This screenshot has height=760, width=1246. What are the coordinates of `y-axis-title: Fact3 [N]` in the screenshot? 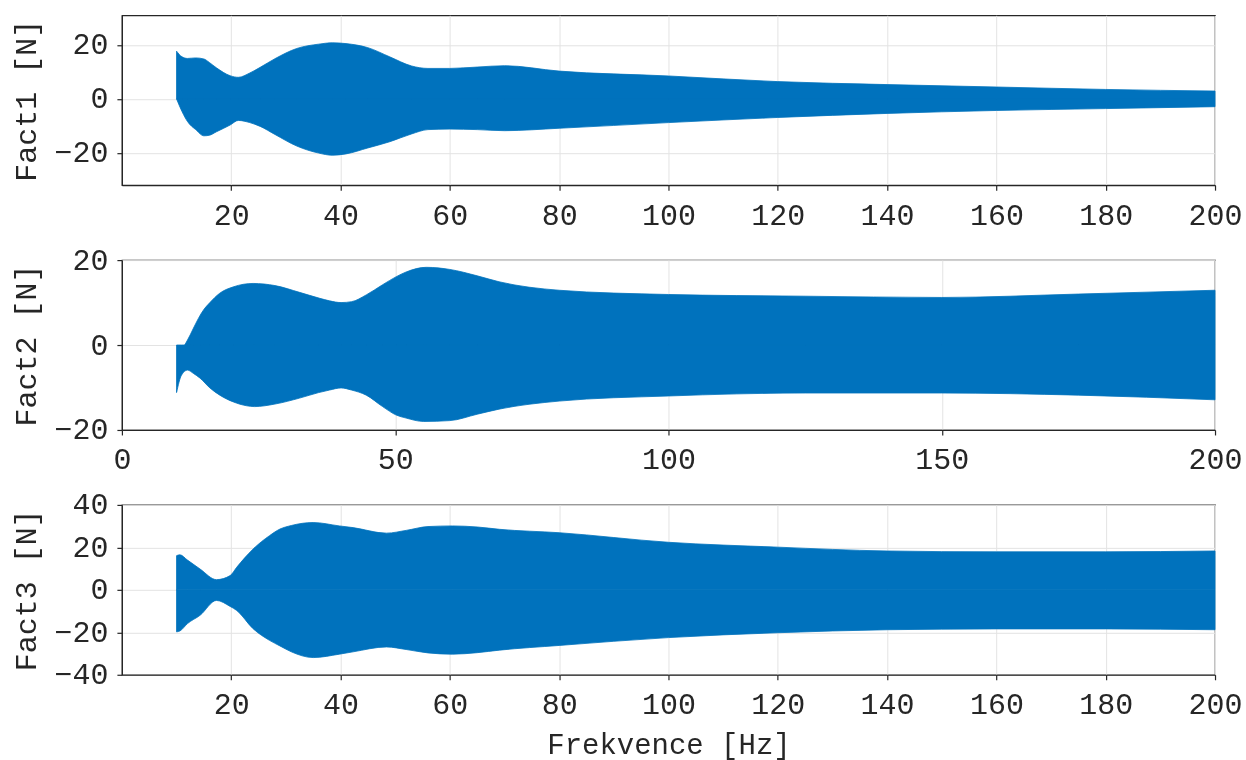 It's located at (28, 590).